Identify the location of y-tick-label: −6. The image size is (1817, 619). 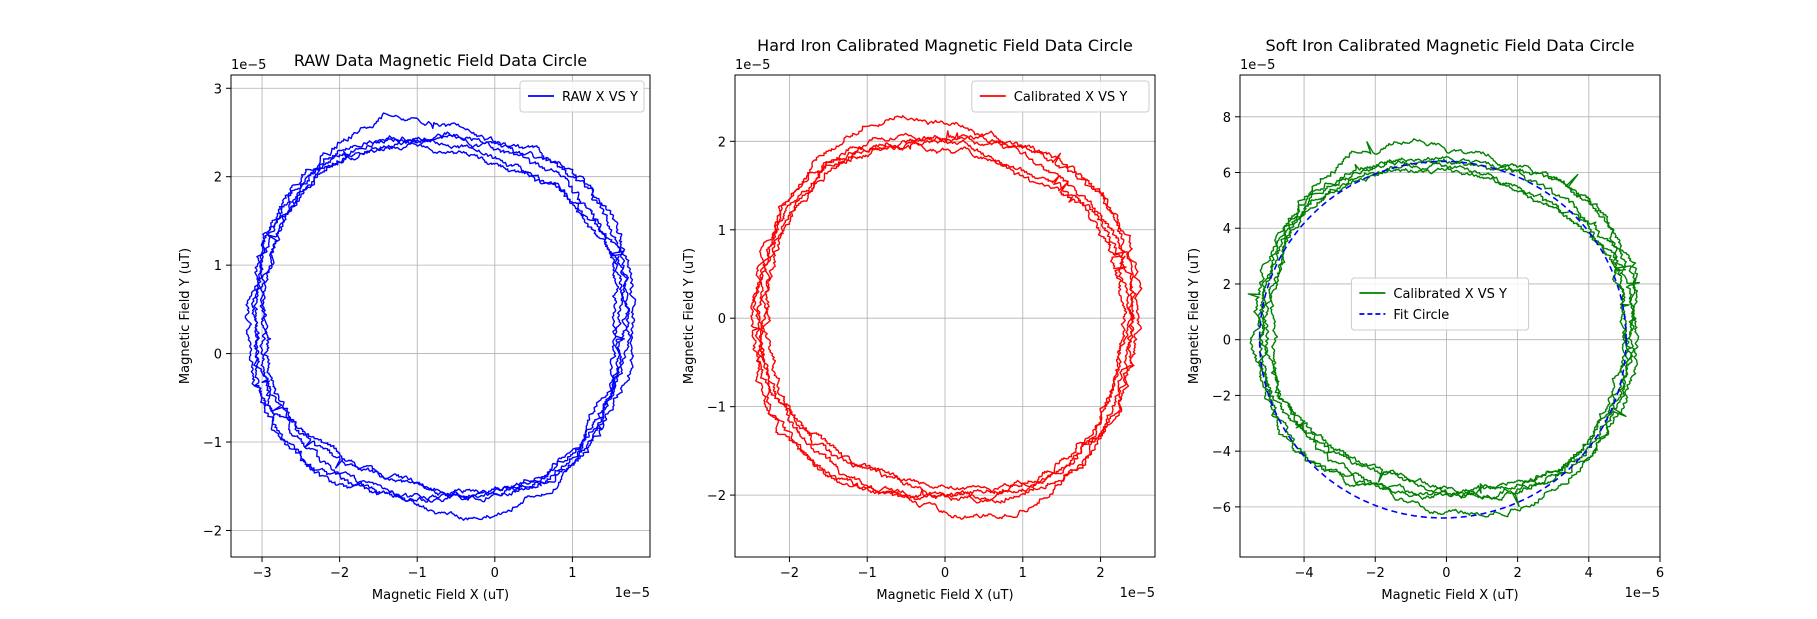
(1221, 508).